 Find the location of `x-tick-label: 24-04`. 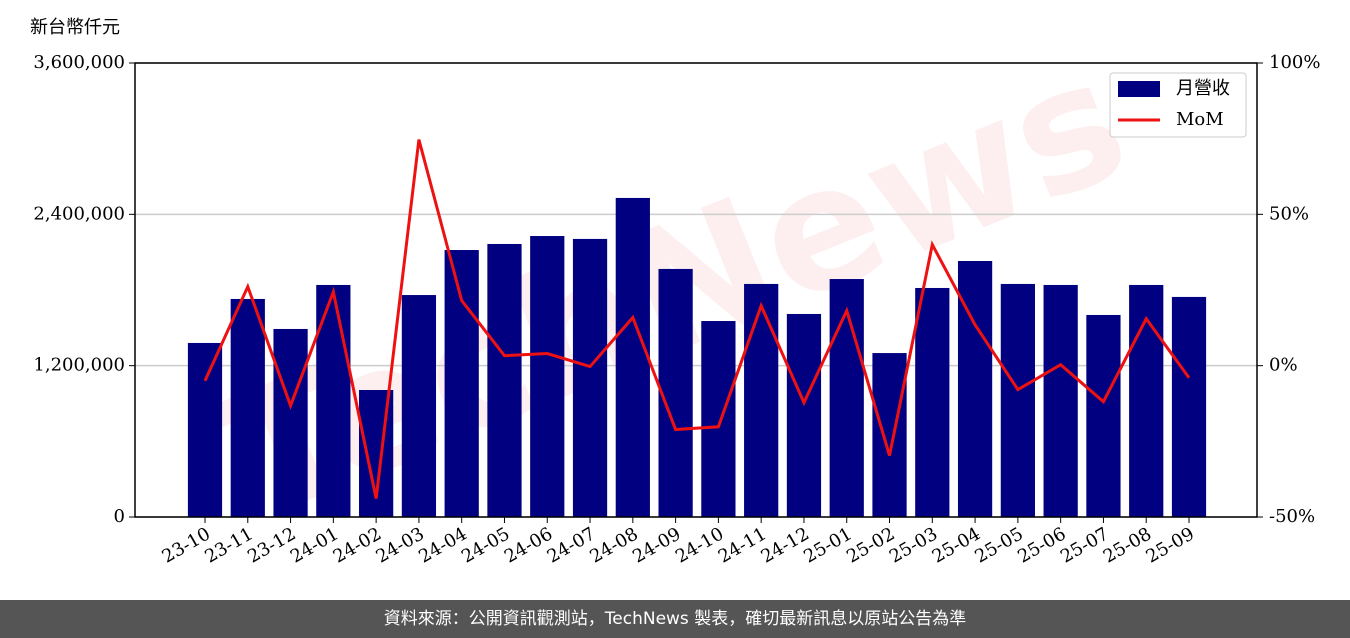

x-tick-label: 24-04 is located at coordinates (442, 545).